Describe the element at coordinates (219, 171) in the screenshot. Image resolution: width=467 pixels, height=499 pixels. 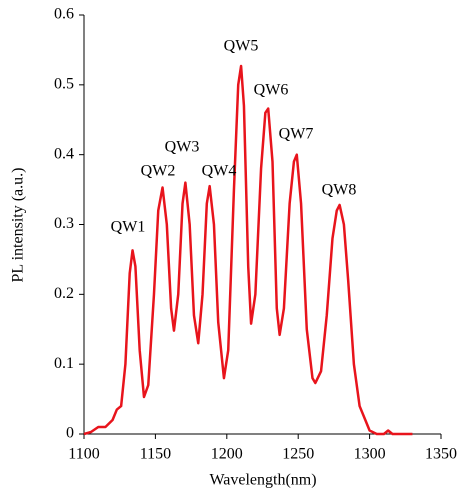
I see `peak-annotation: QW4` at that location.